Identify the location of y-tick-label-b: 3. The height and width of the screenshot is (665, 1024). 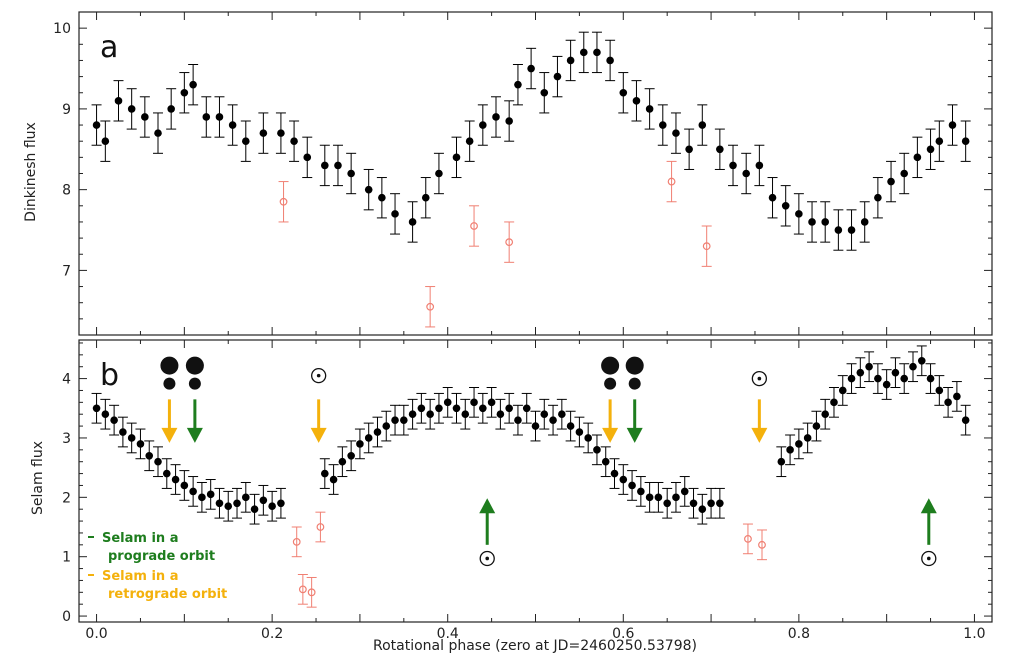
(66, 439).